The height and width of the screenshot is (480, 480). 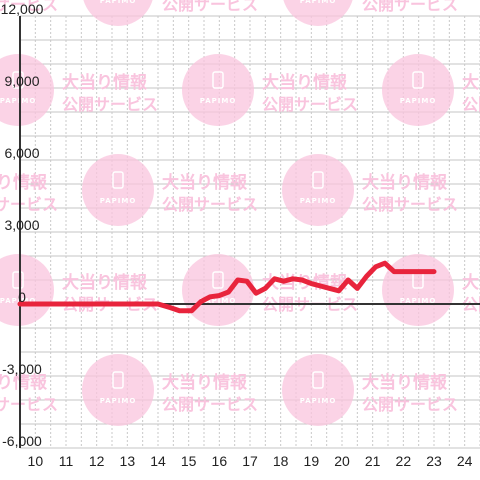 I want to click on x-tick-label: 18, so click(x=281, y=461).